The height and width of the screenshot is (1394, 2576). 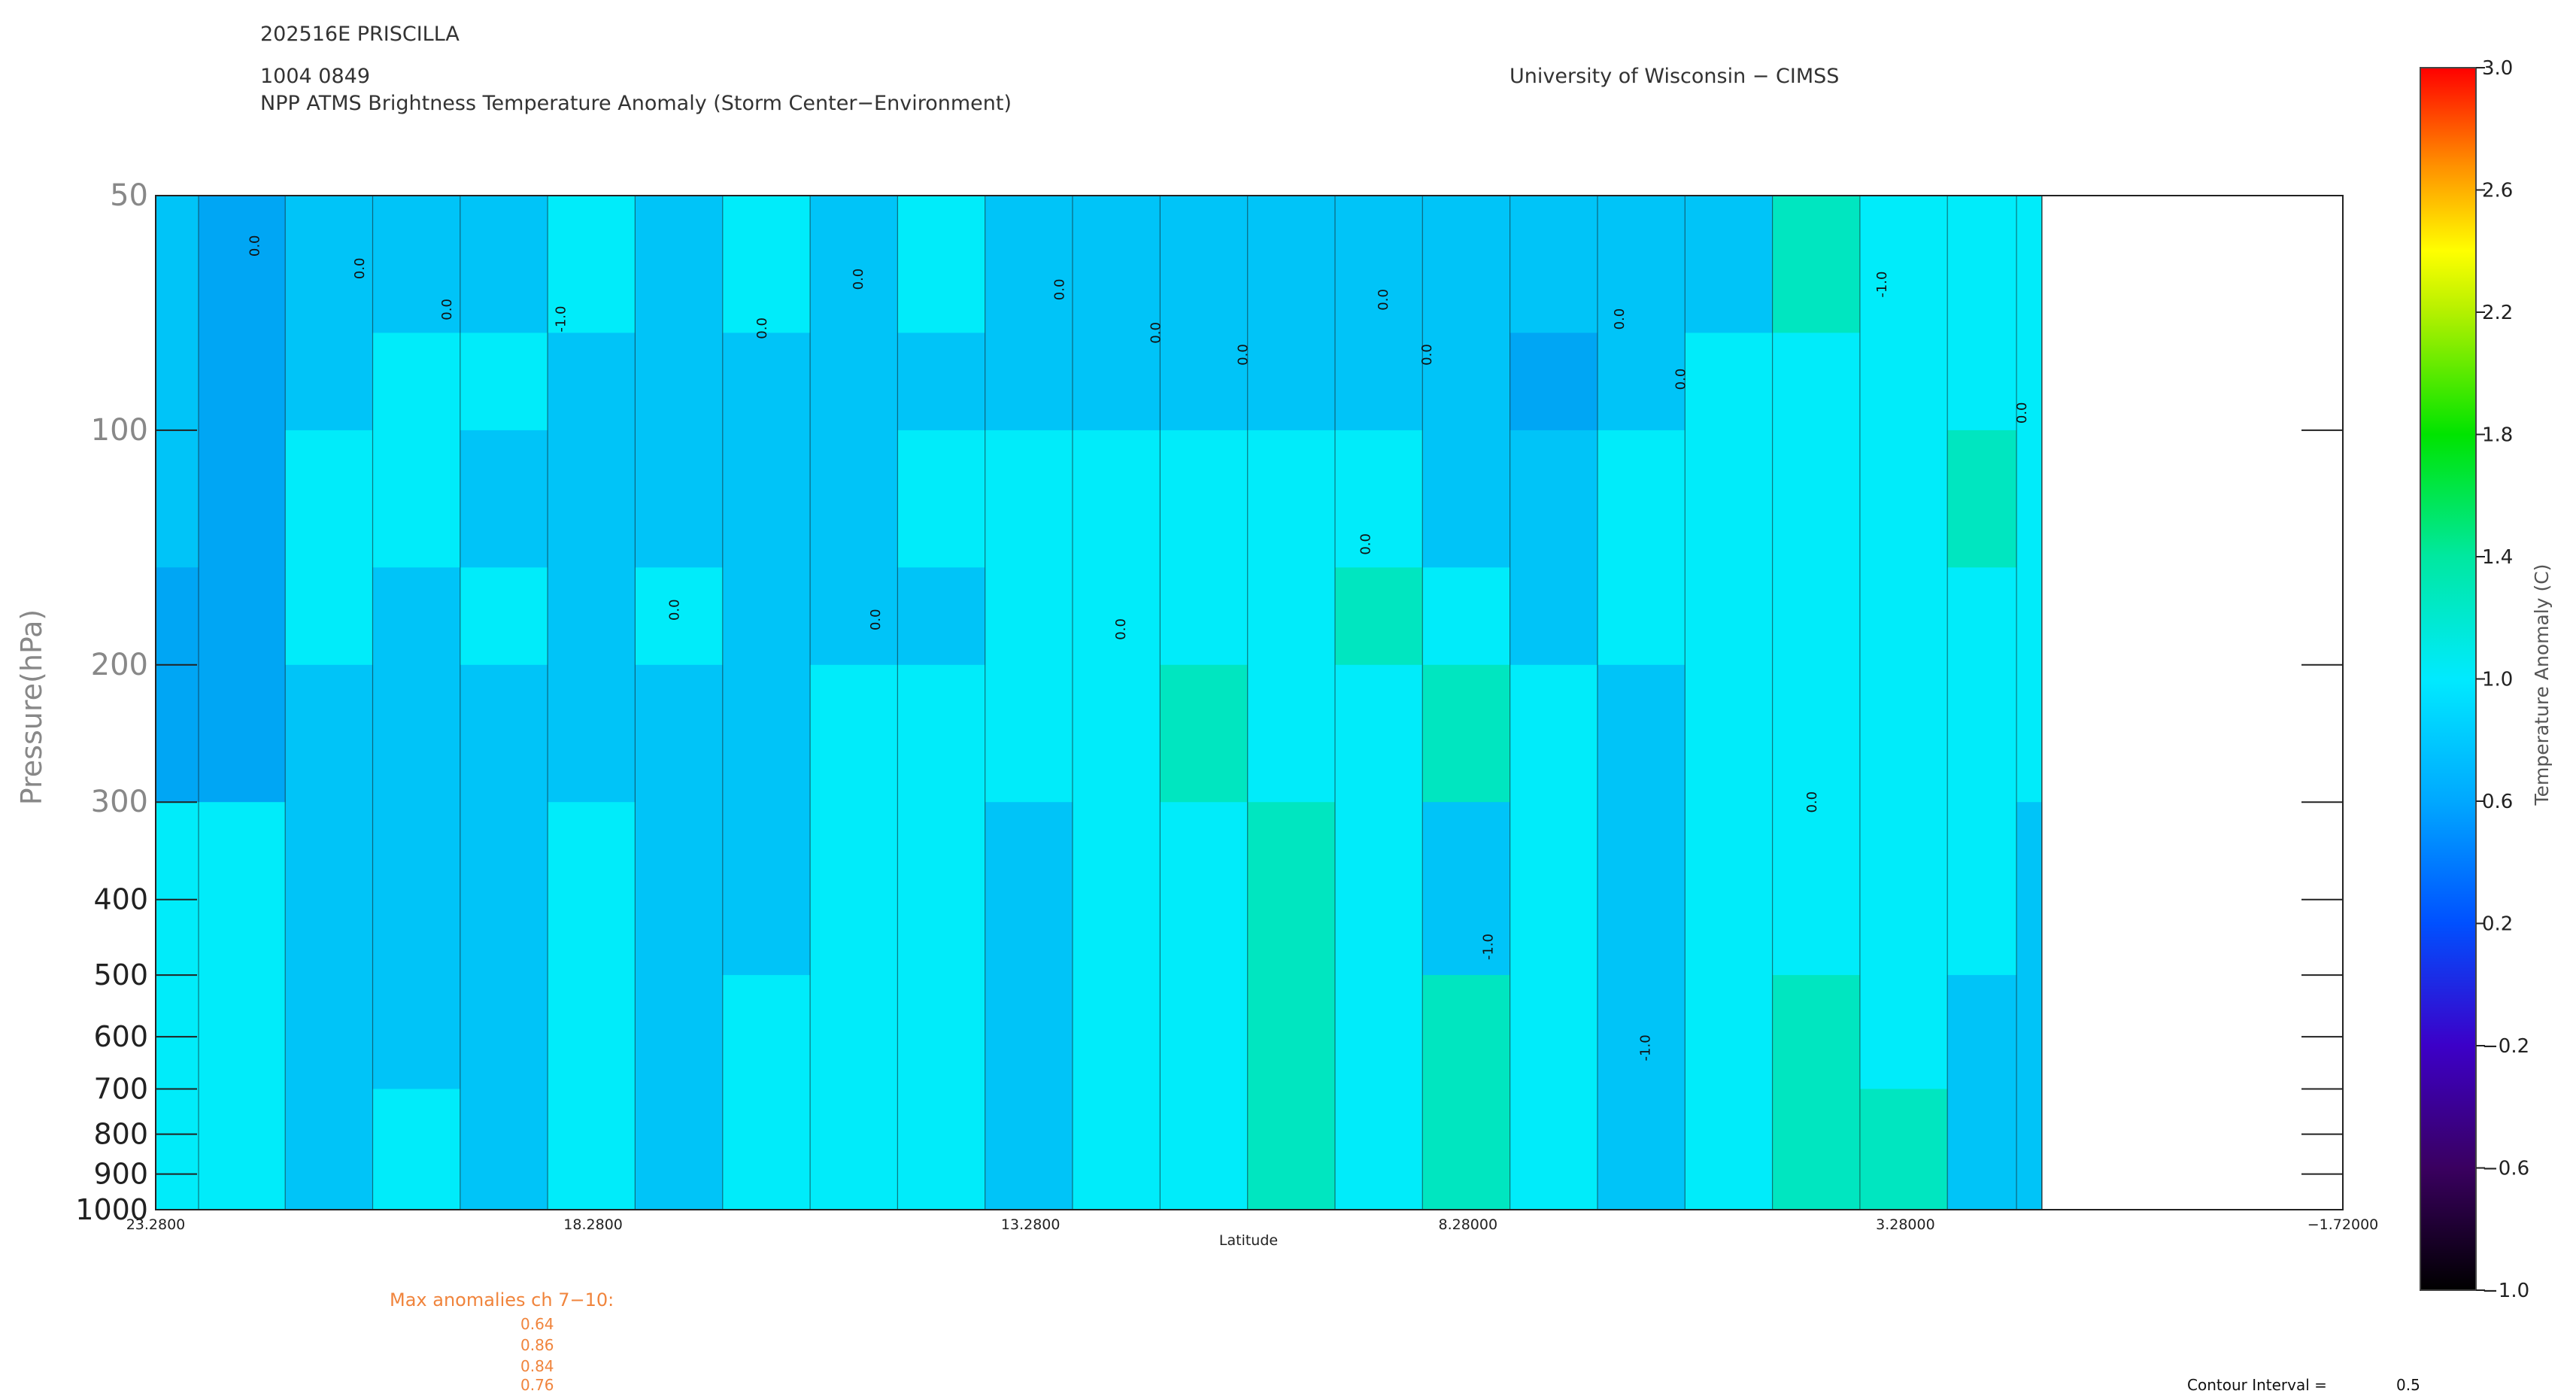 What do you see at coordinates (2474, 679) in the screenshot?
I see `colorbar: 3.0 2.6 2.2 1.8 1.4 1.0 0.6 0.2 −0.2 −0.6 −1.0` at bounding box center [2474, 679].